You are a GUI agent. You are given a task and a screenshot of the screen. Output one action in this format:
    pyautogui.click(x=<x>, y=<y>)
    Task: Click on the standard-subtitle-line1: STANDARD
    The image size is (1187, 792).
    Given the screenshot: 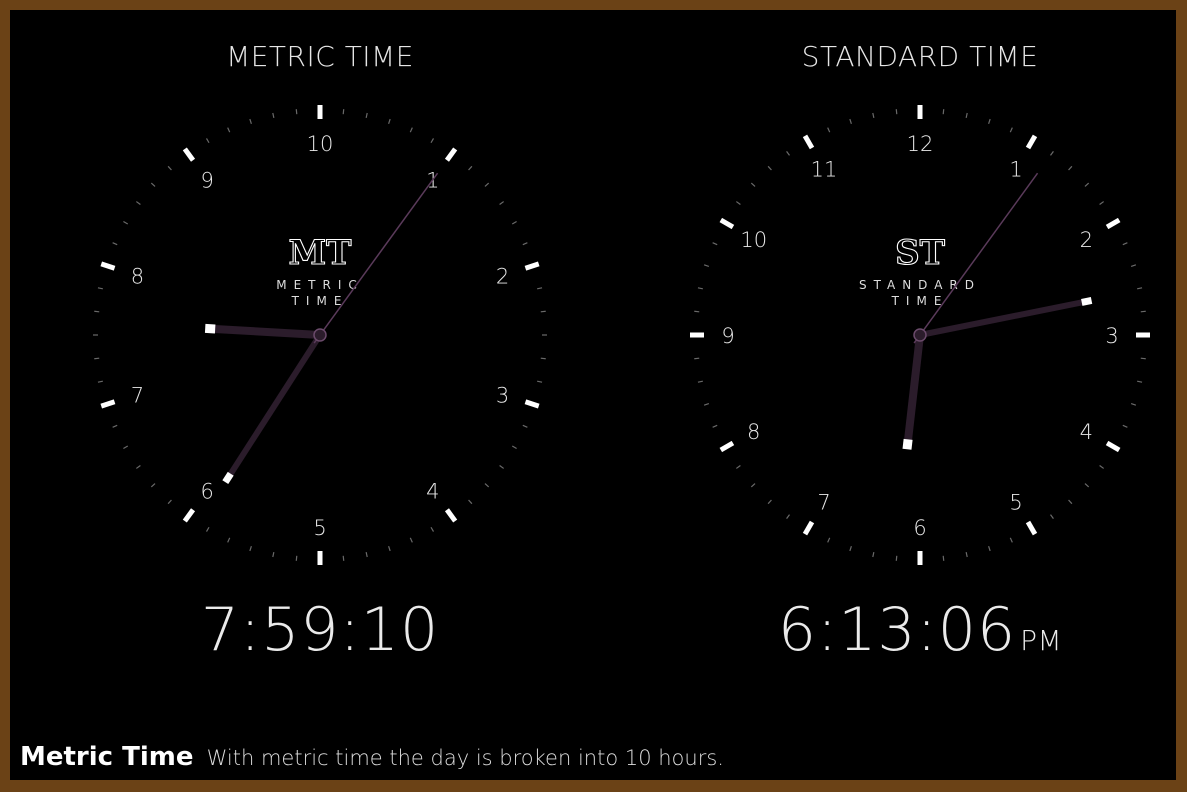 What is the action you would take?
    pyautogui.click(x=920, y=285)
    